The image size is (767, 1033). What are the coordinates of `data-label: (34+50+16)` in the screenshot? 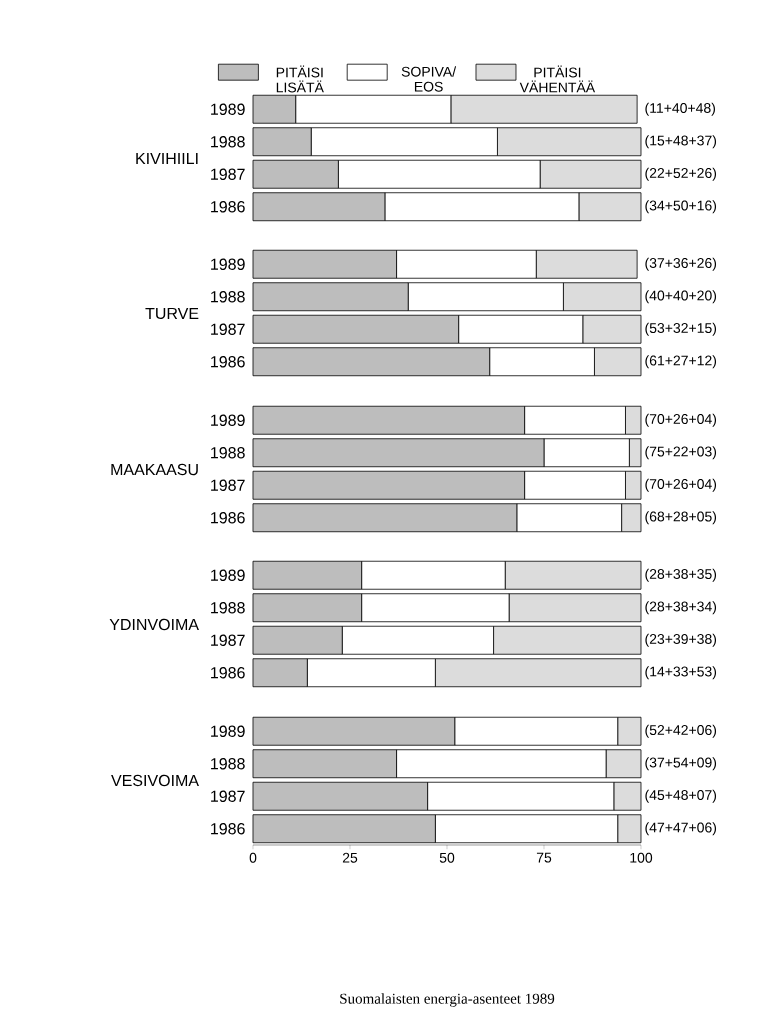 It's located at (681, 207).